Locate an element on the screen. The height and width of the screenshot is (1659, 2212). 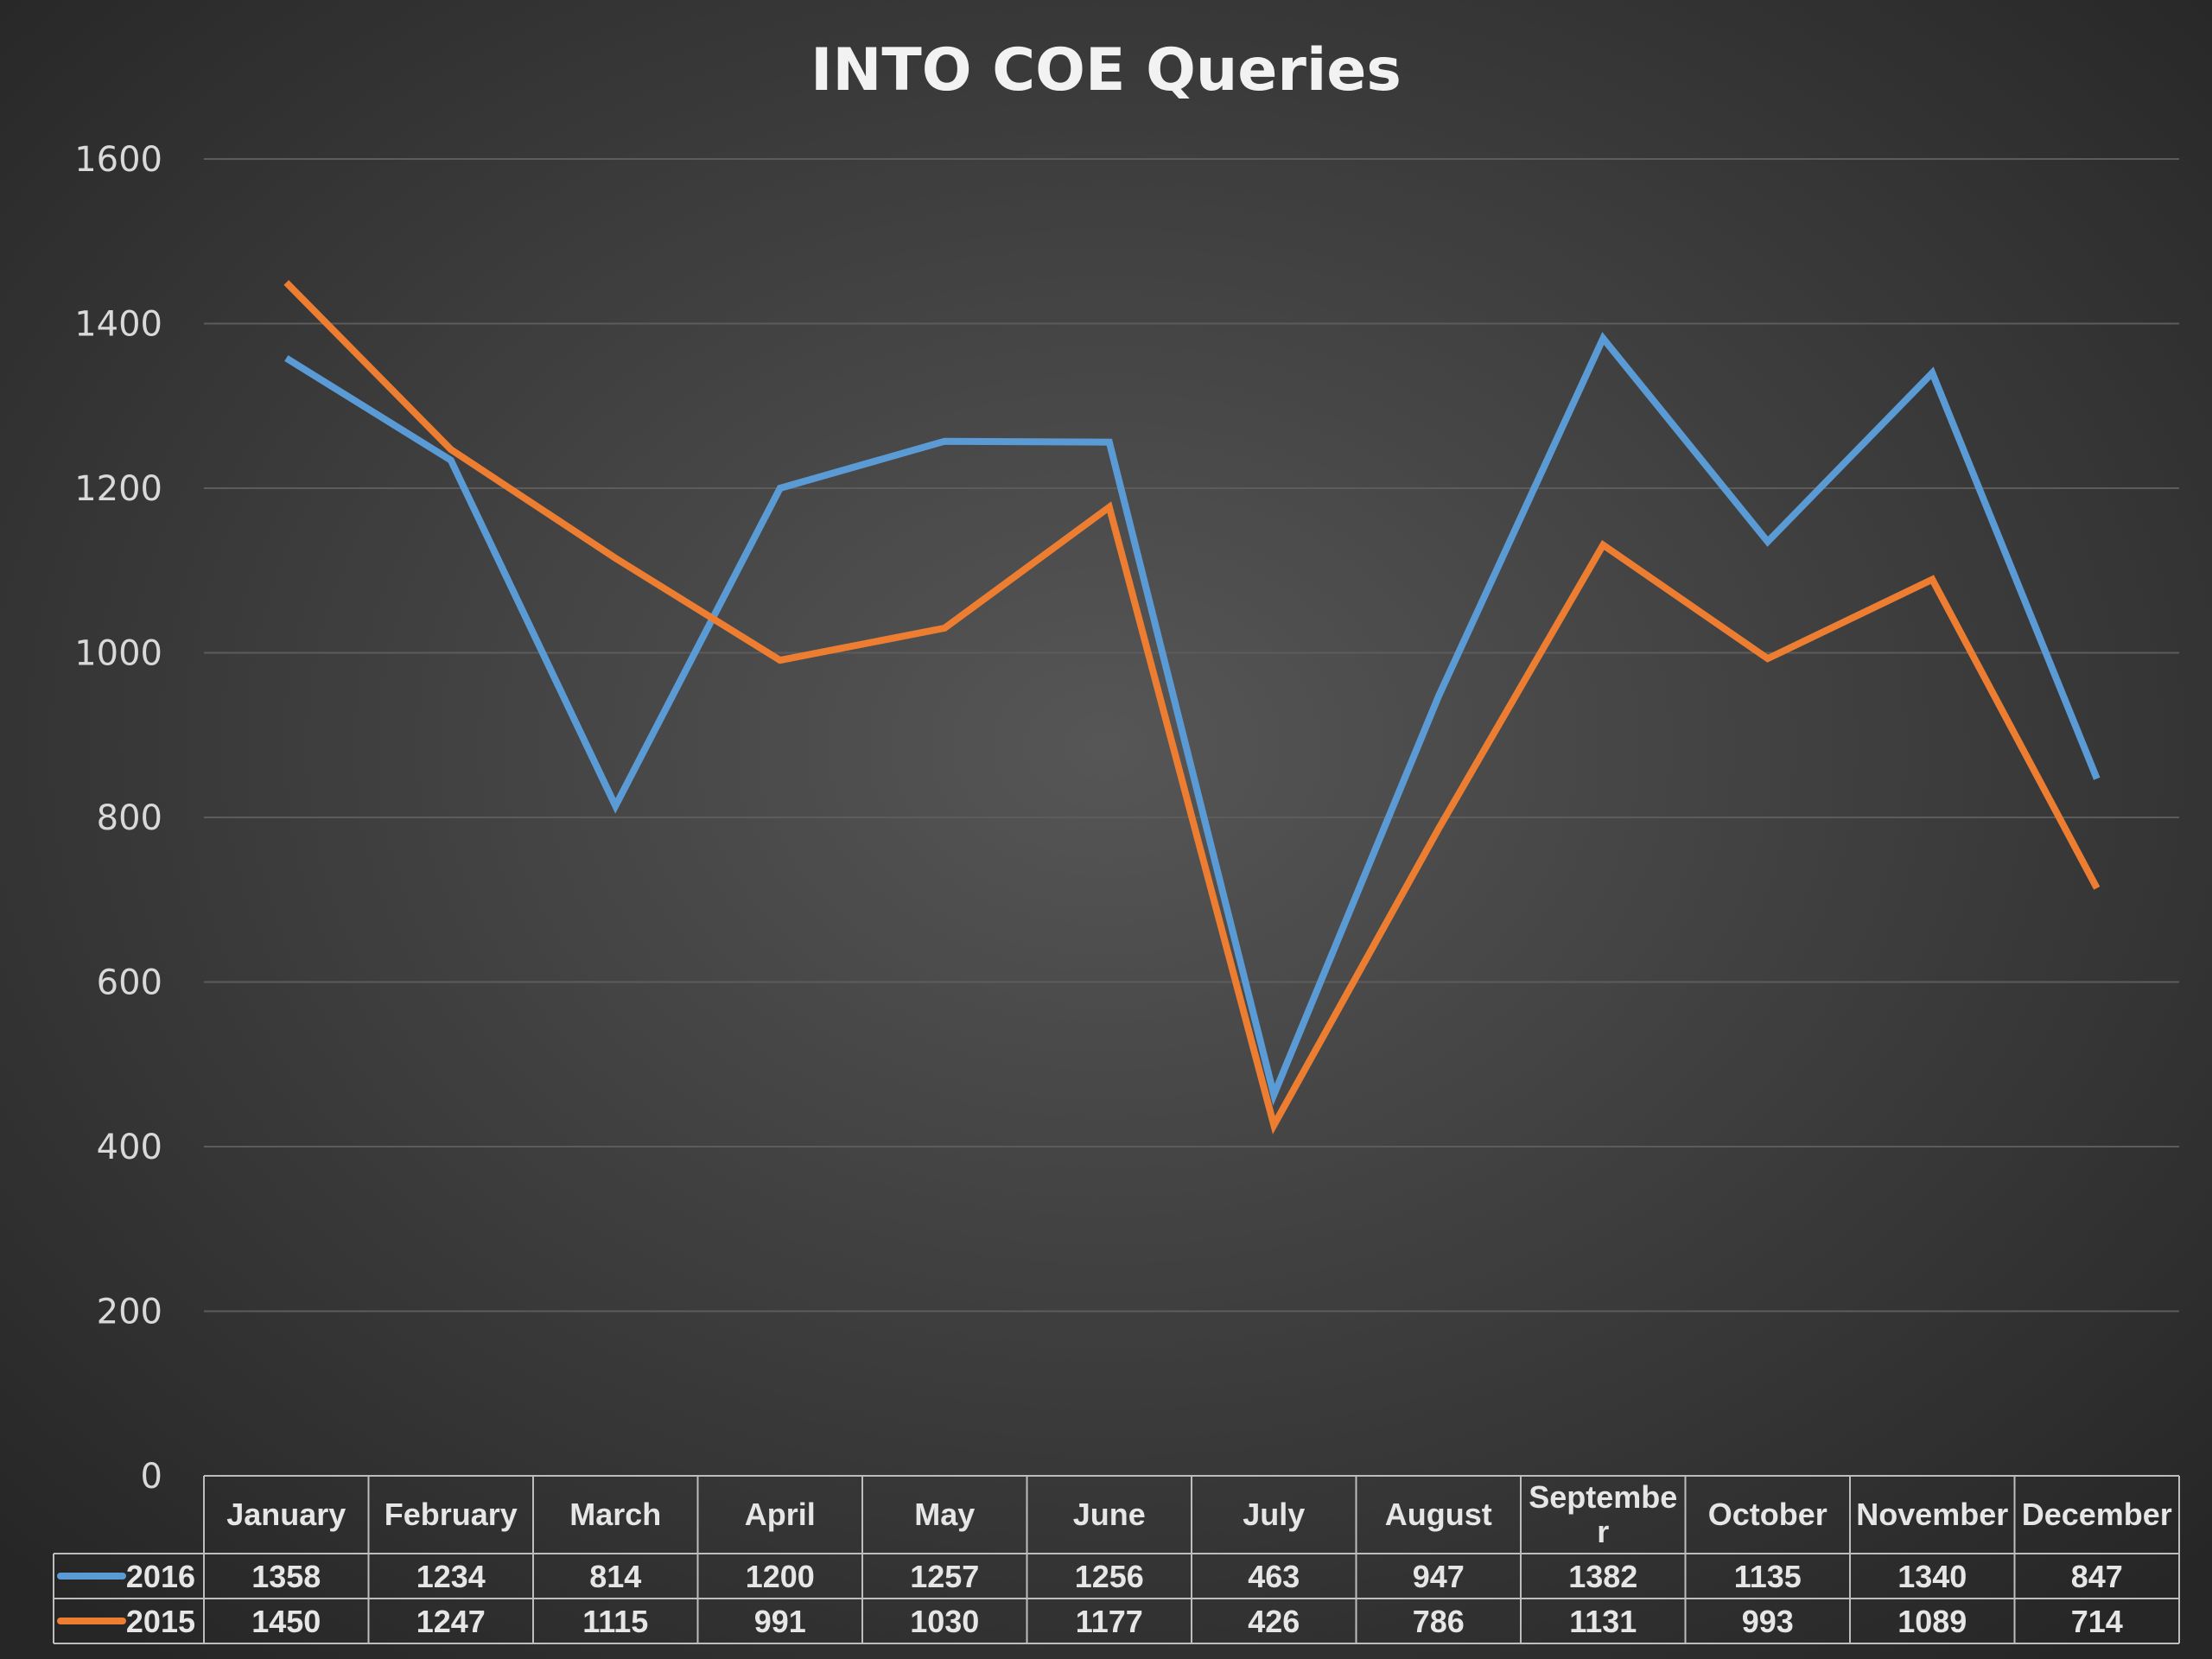
y-axis: 0 200 400 600 800 1000 1200 1400 1600 is located at coordinates (118, 818).